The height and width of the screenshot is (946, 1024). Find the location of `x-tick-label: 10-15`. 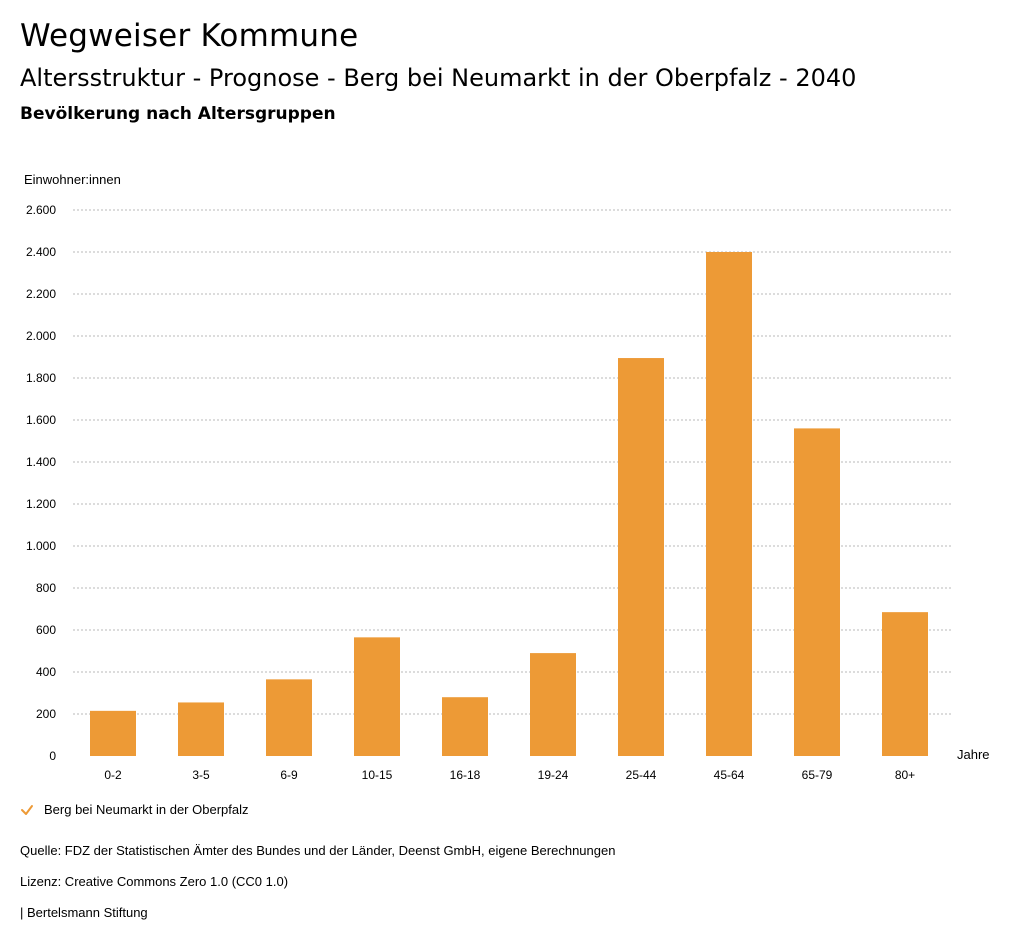

x-tick-label: 10-15 is located at coordinates (377, 775).